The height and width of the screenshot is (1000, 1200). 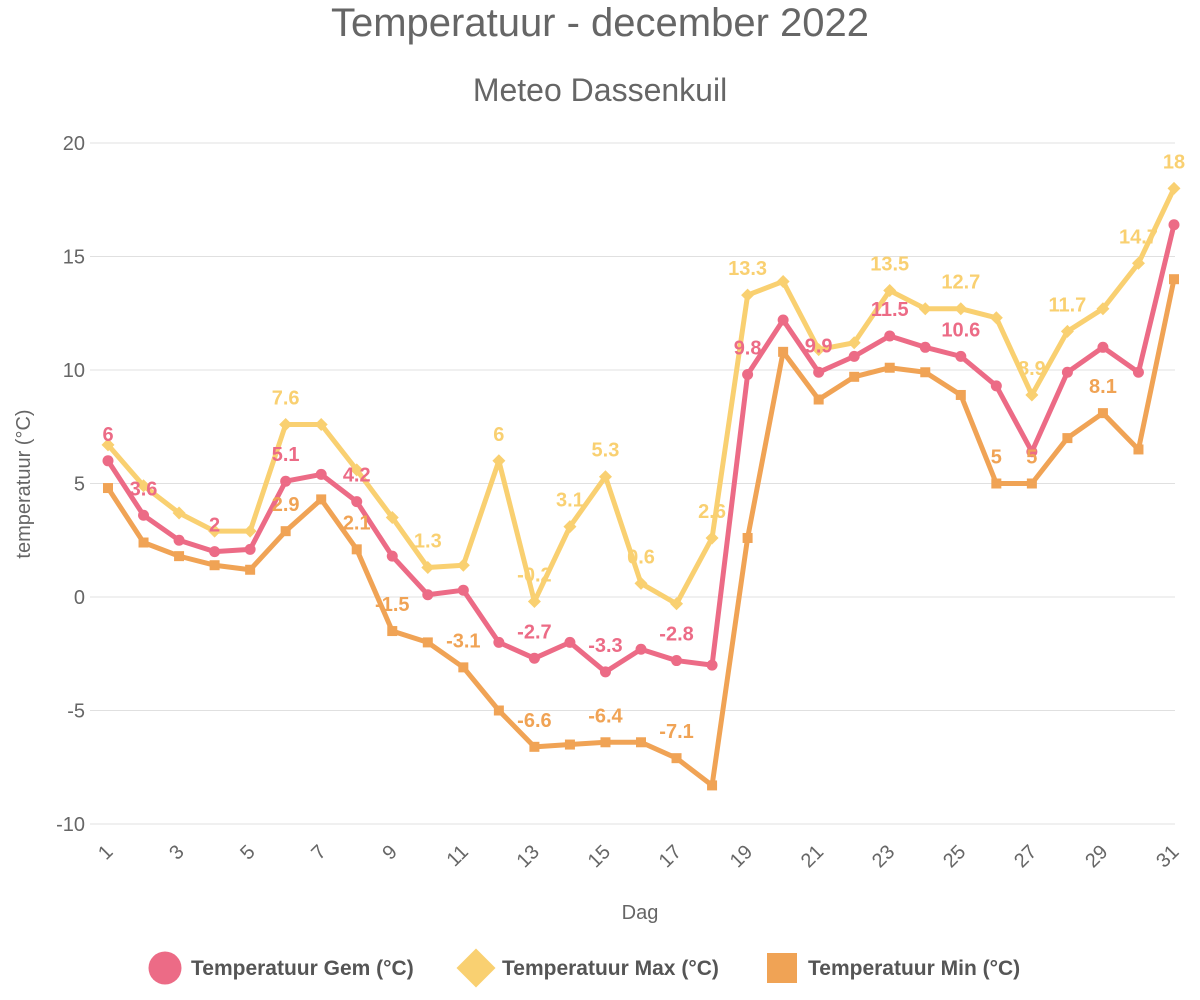 What do you see at coordinates (587, 968) in the screenshot?
I see `legend-item: Temperatuur Max (°C)` at bounding box center [587, 968].